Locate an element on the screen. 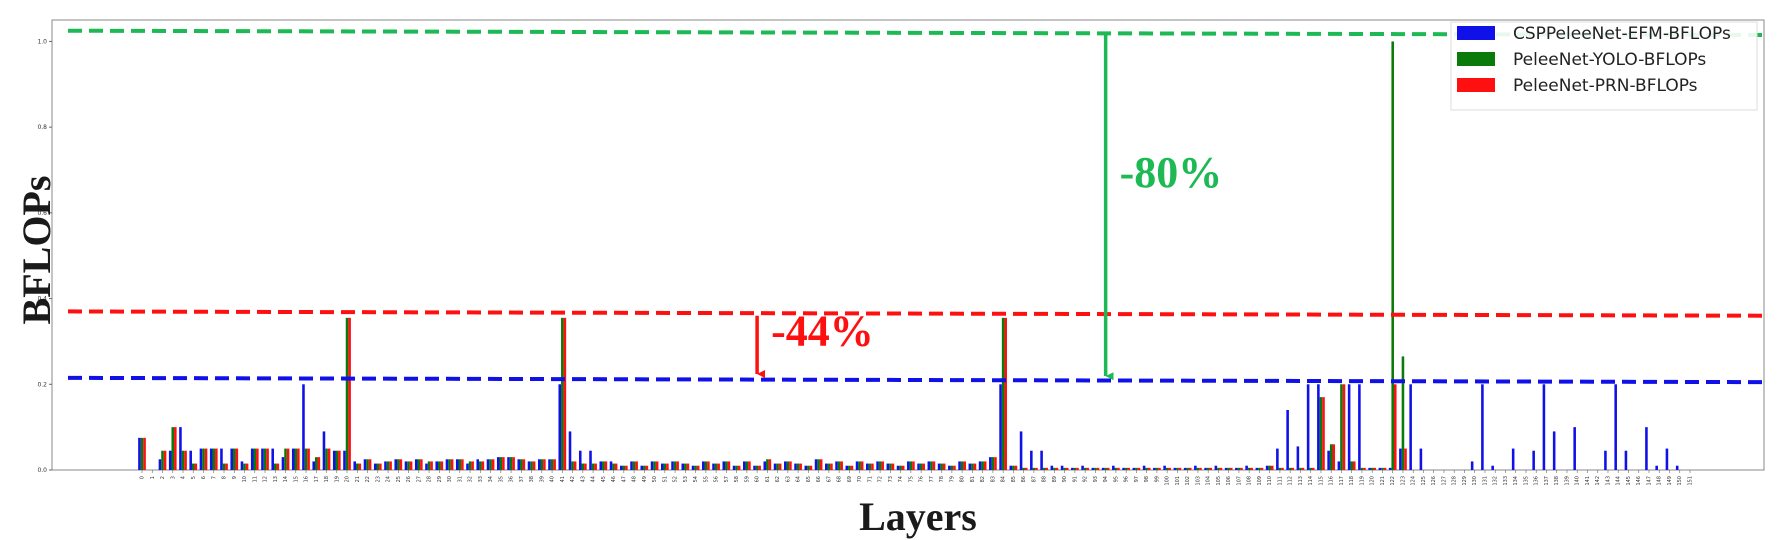  x-tick-label: 116 is located at coordinates (1332, 481).